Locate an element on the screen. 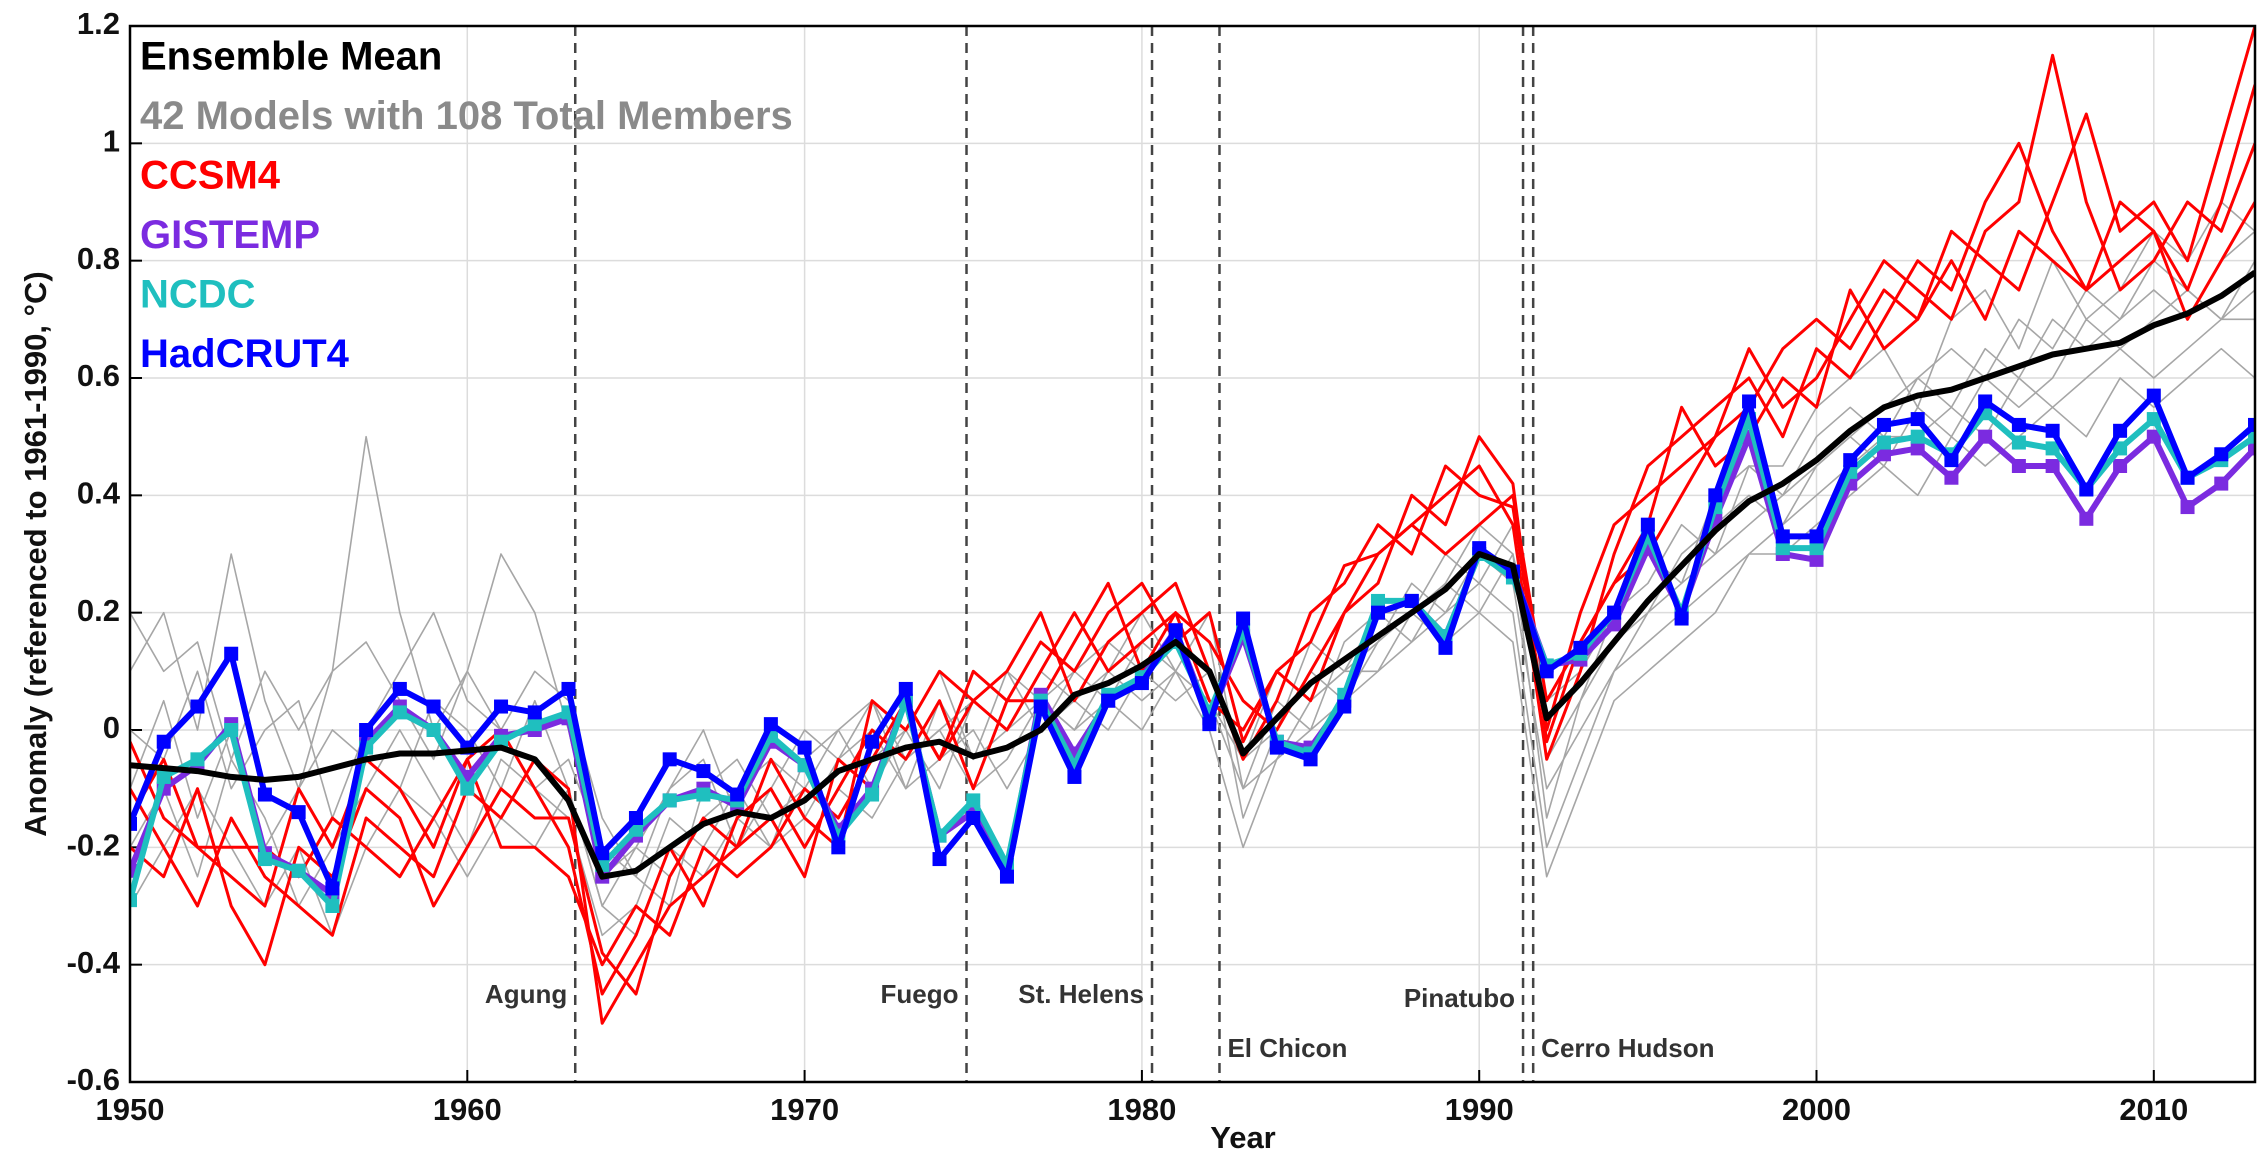 The image size is (2257, 1156). y-tick-label: -0.4 is located at coordinates (94, 962).